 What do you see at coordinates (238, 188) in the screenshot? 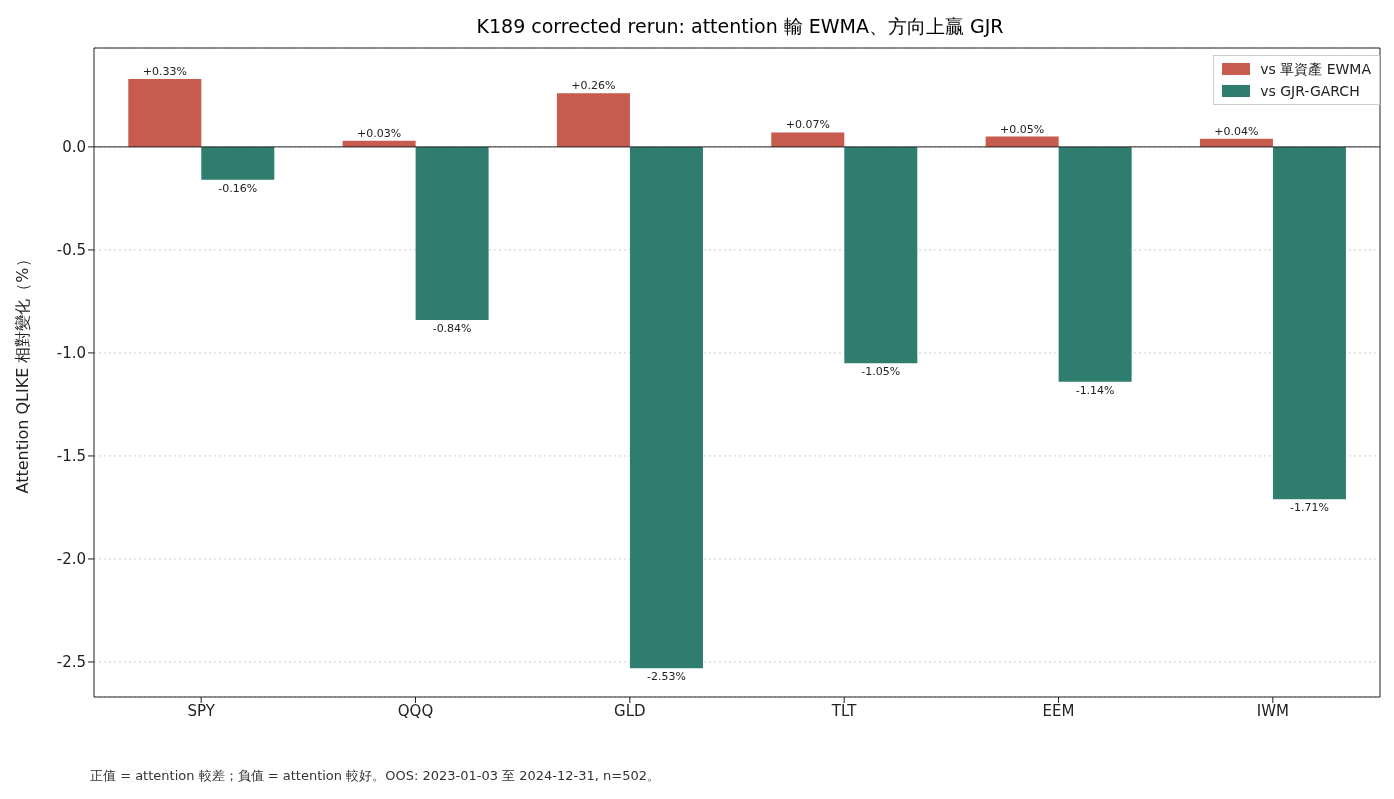
I see `data-label: -0.16%` at bounding box center [238, 188].